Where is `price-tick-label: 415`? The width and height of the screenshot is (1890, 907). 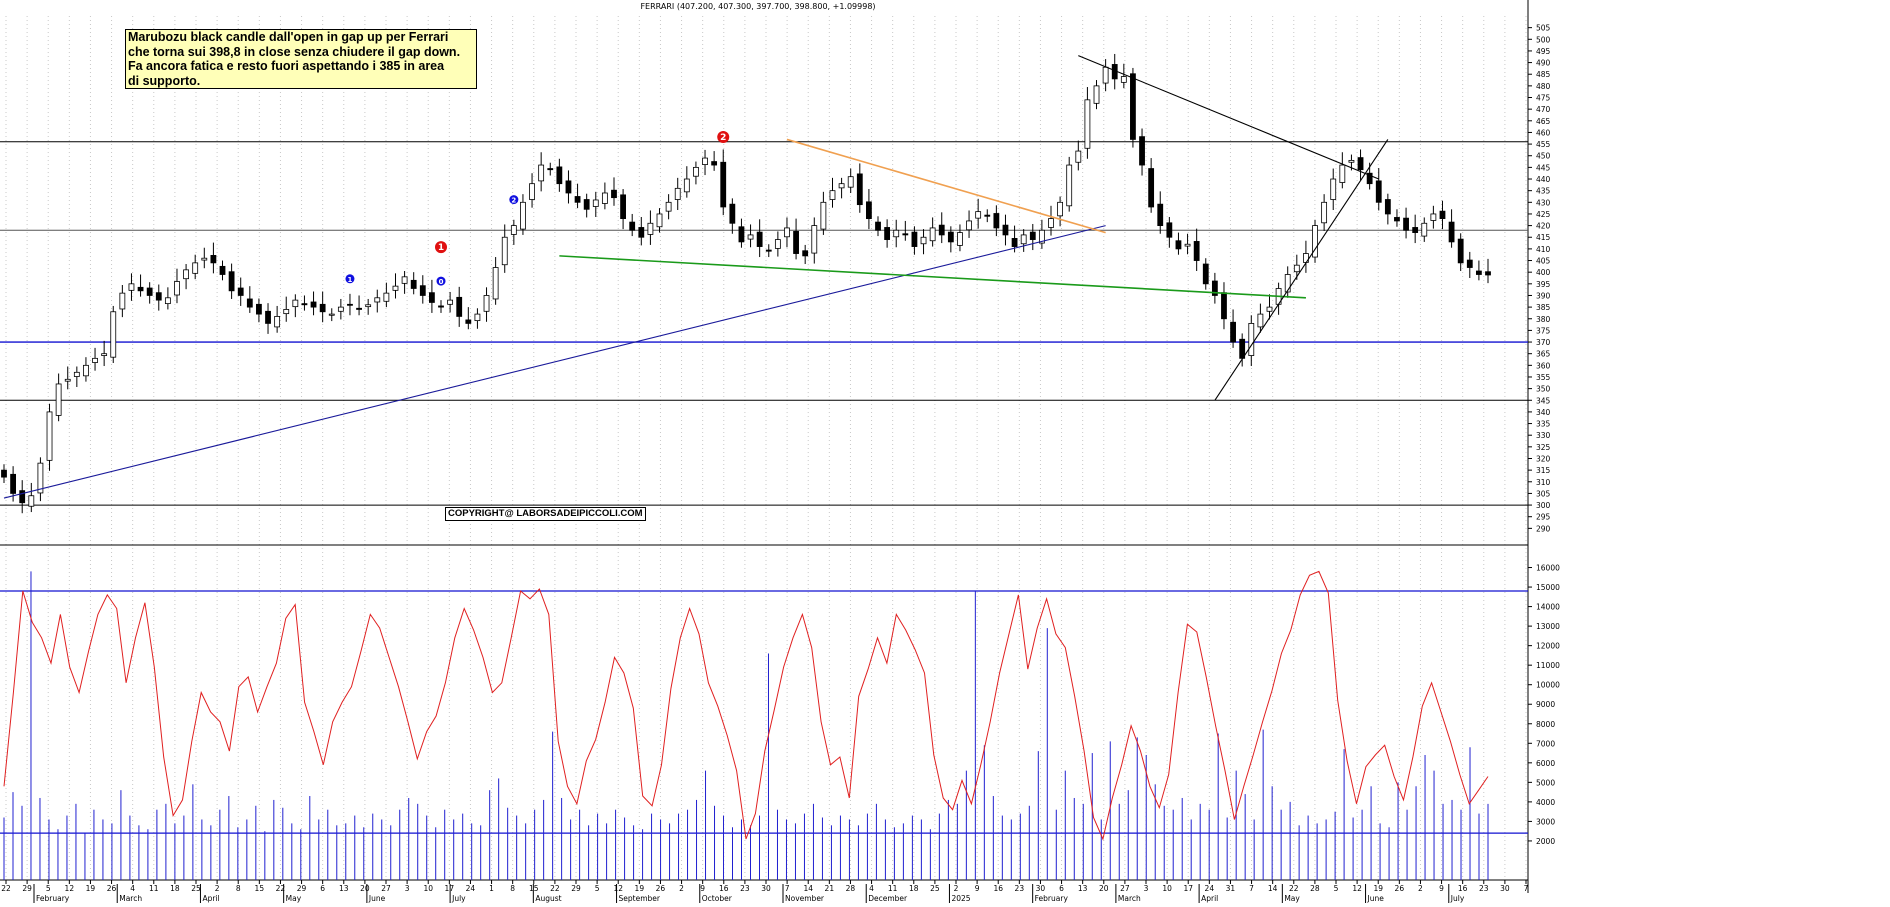
price-tick-label: 415 is located at coordinates (1543, 237).